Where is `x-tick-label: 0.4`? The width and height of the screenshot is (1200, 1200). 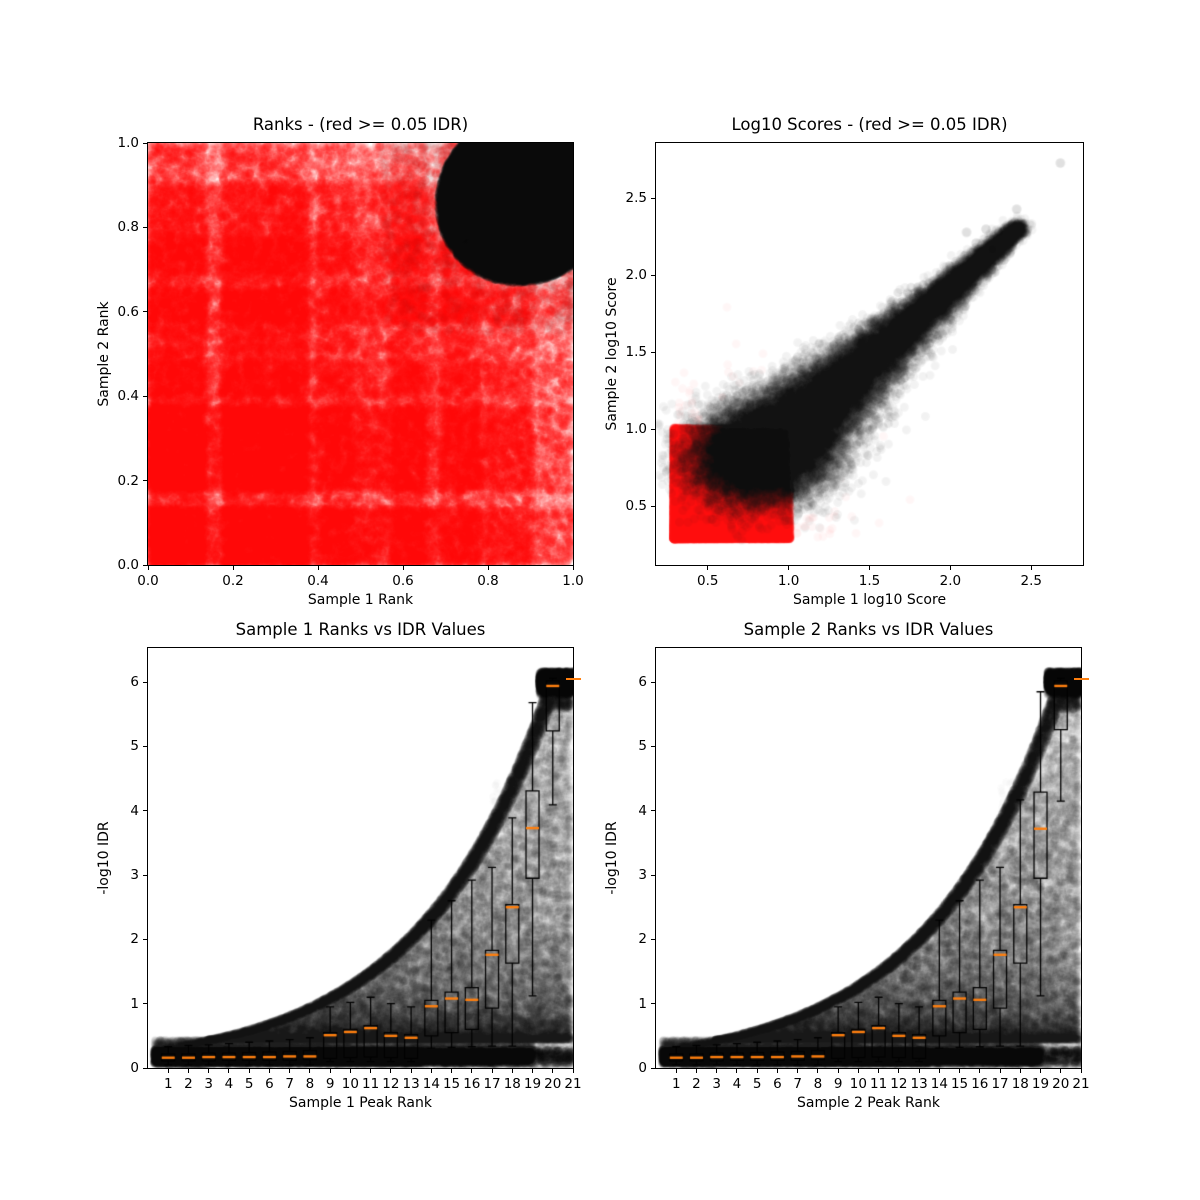
x-tick-label: 0.4 is located at coordinates (318, 581).